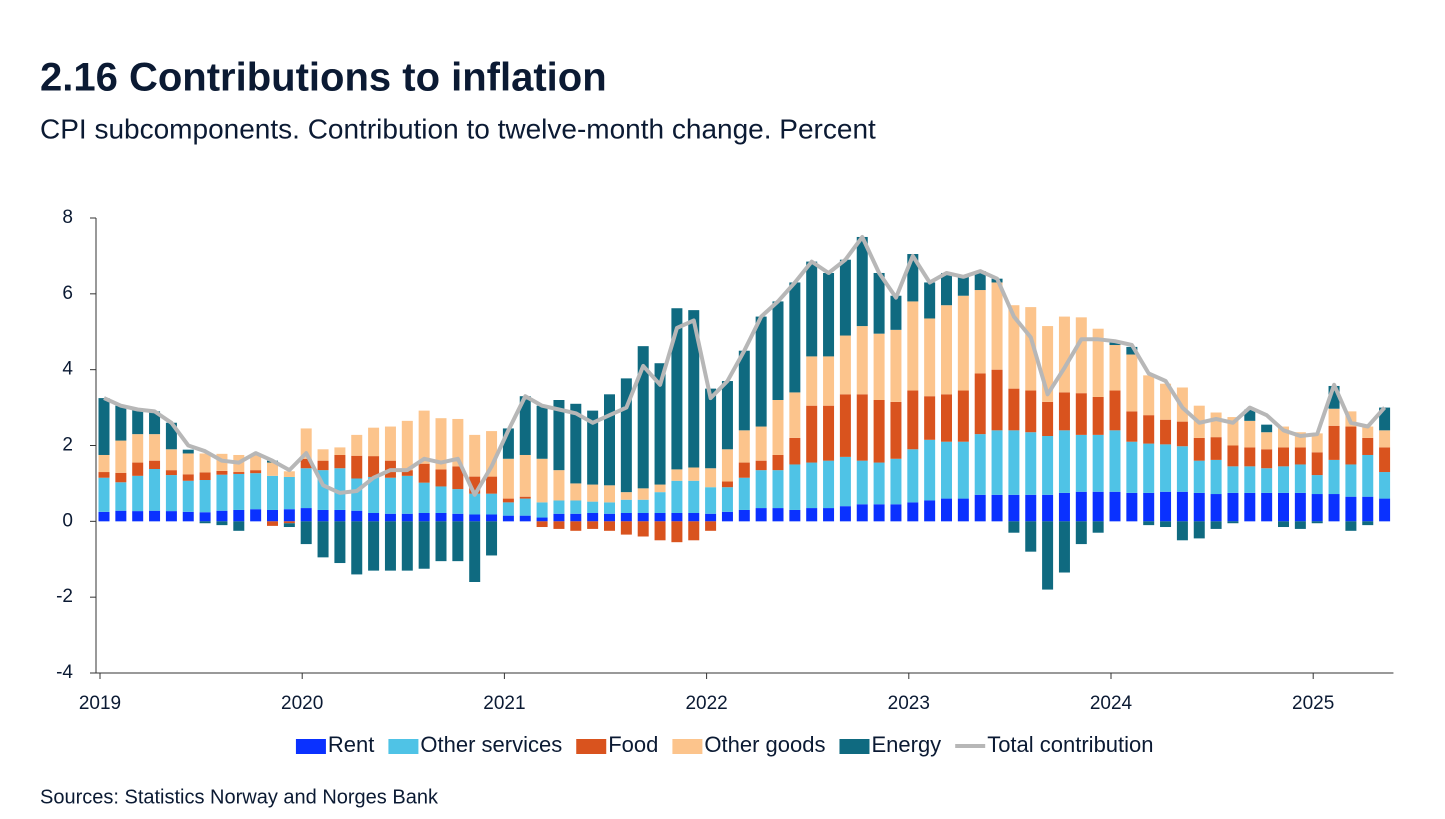 The height and width of the screenshot is (819, 1445). Describe the element at coordinates (706, 703) in the screenshot. I see `x-tick-label: 2022` at that location.